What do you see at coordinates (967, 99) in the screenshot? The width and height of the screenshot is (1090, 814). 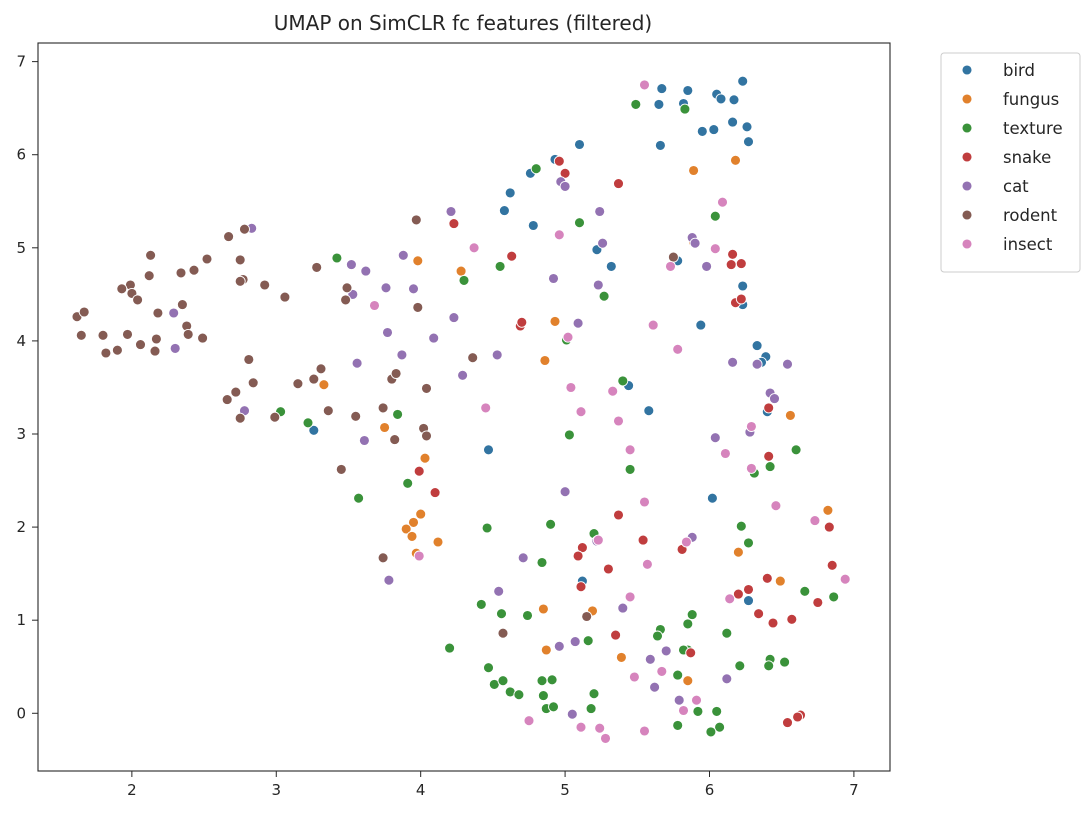 I see `legend-marker-fungus` at bounding box center [967, 99].